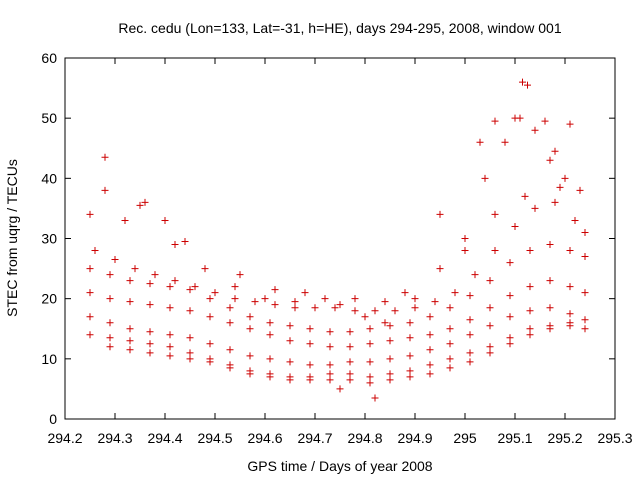 Image resolution: width=640 pixels, height=480 pixels. What do you see at coordinates (49, 118) in the screenshot?
I see `y-tick-label: 50` at bounding box center [49, 118].